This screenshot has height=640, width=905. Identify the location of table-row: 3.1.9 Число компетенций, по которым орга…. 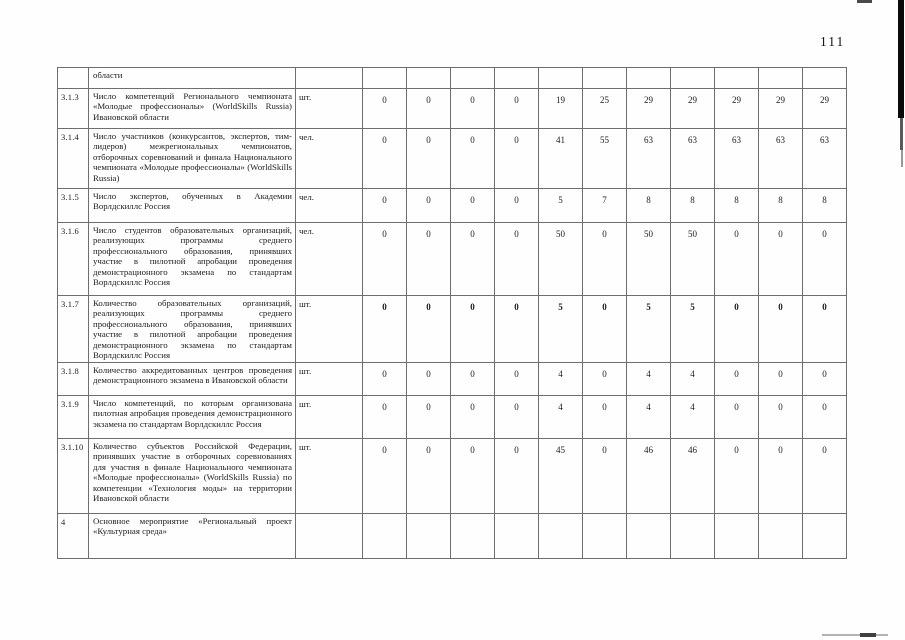
(452, 417).